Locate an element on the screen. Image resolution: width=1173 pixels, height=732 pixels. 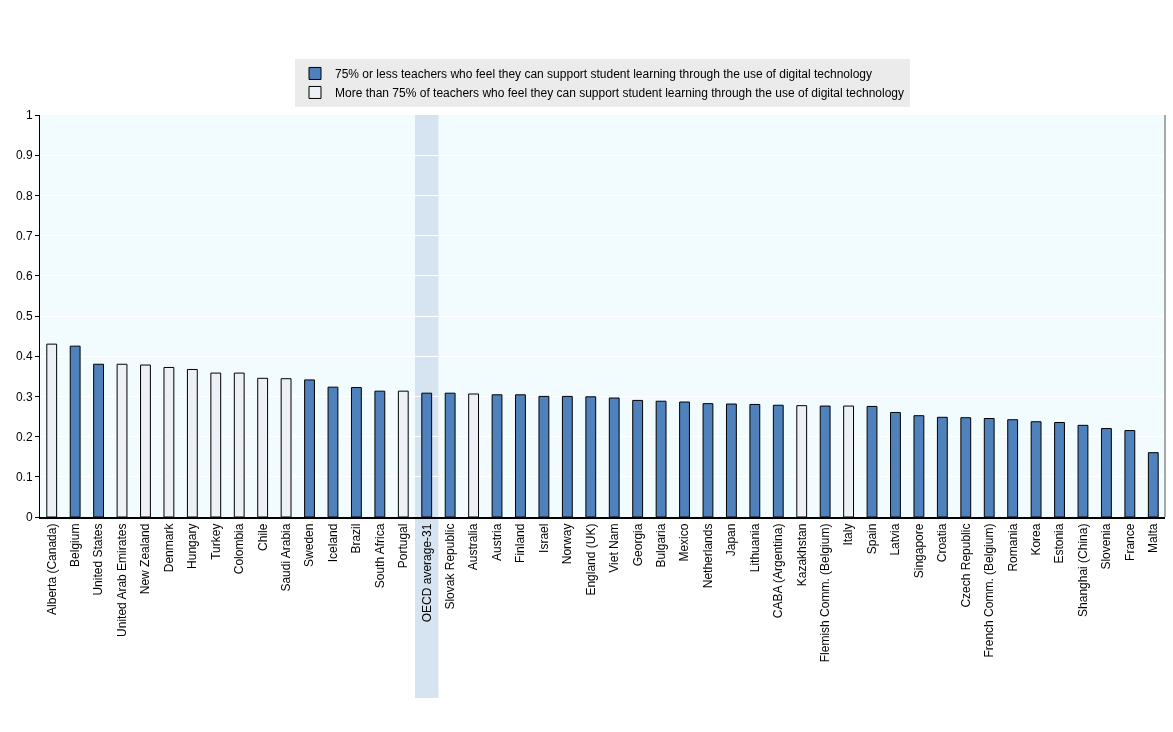
x-tick-label: Bulgaria is located at coordinates (660, 545).